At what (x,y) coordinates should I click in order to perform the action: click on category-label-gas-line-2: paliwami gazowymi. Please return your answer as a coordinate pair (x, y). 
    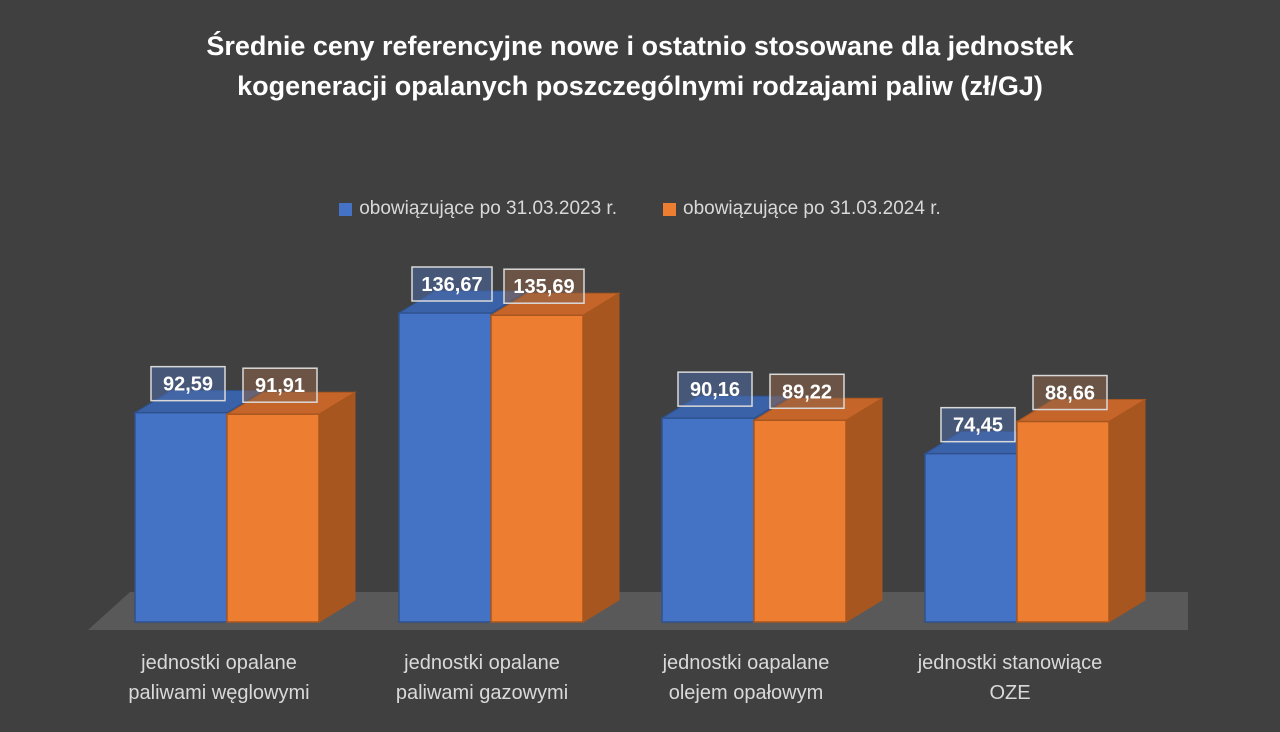
    Looking at the image, I should click on (482, 693).